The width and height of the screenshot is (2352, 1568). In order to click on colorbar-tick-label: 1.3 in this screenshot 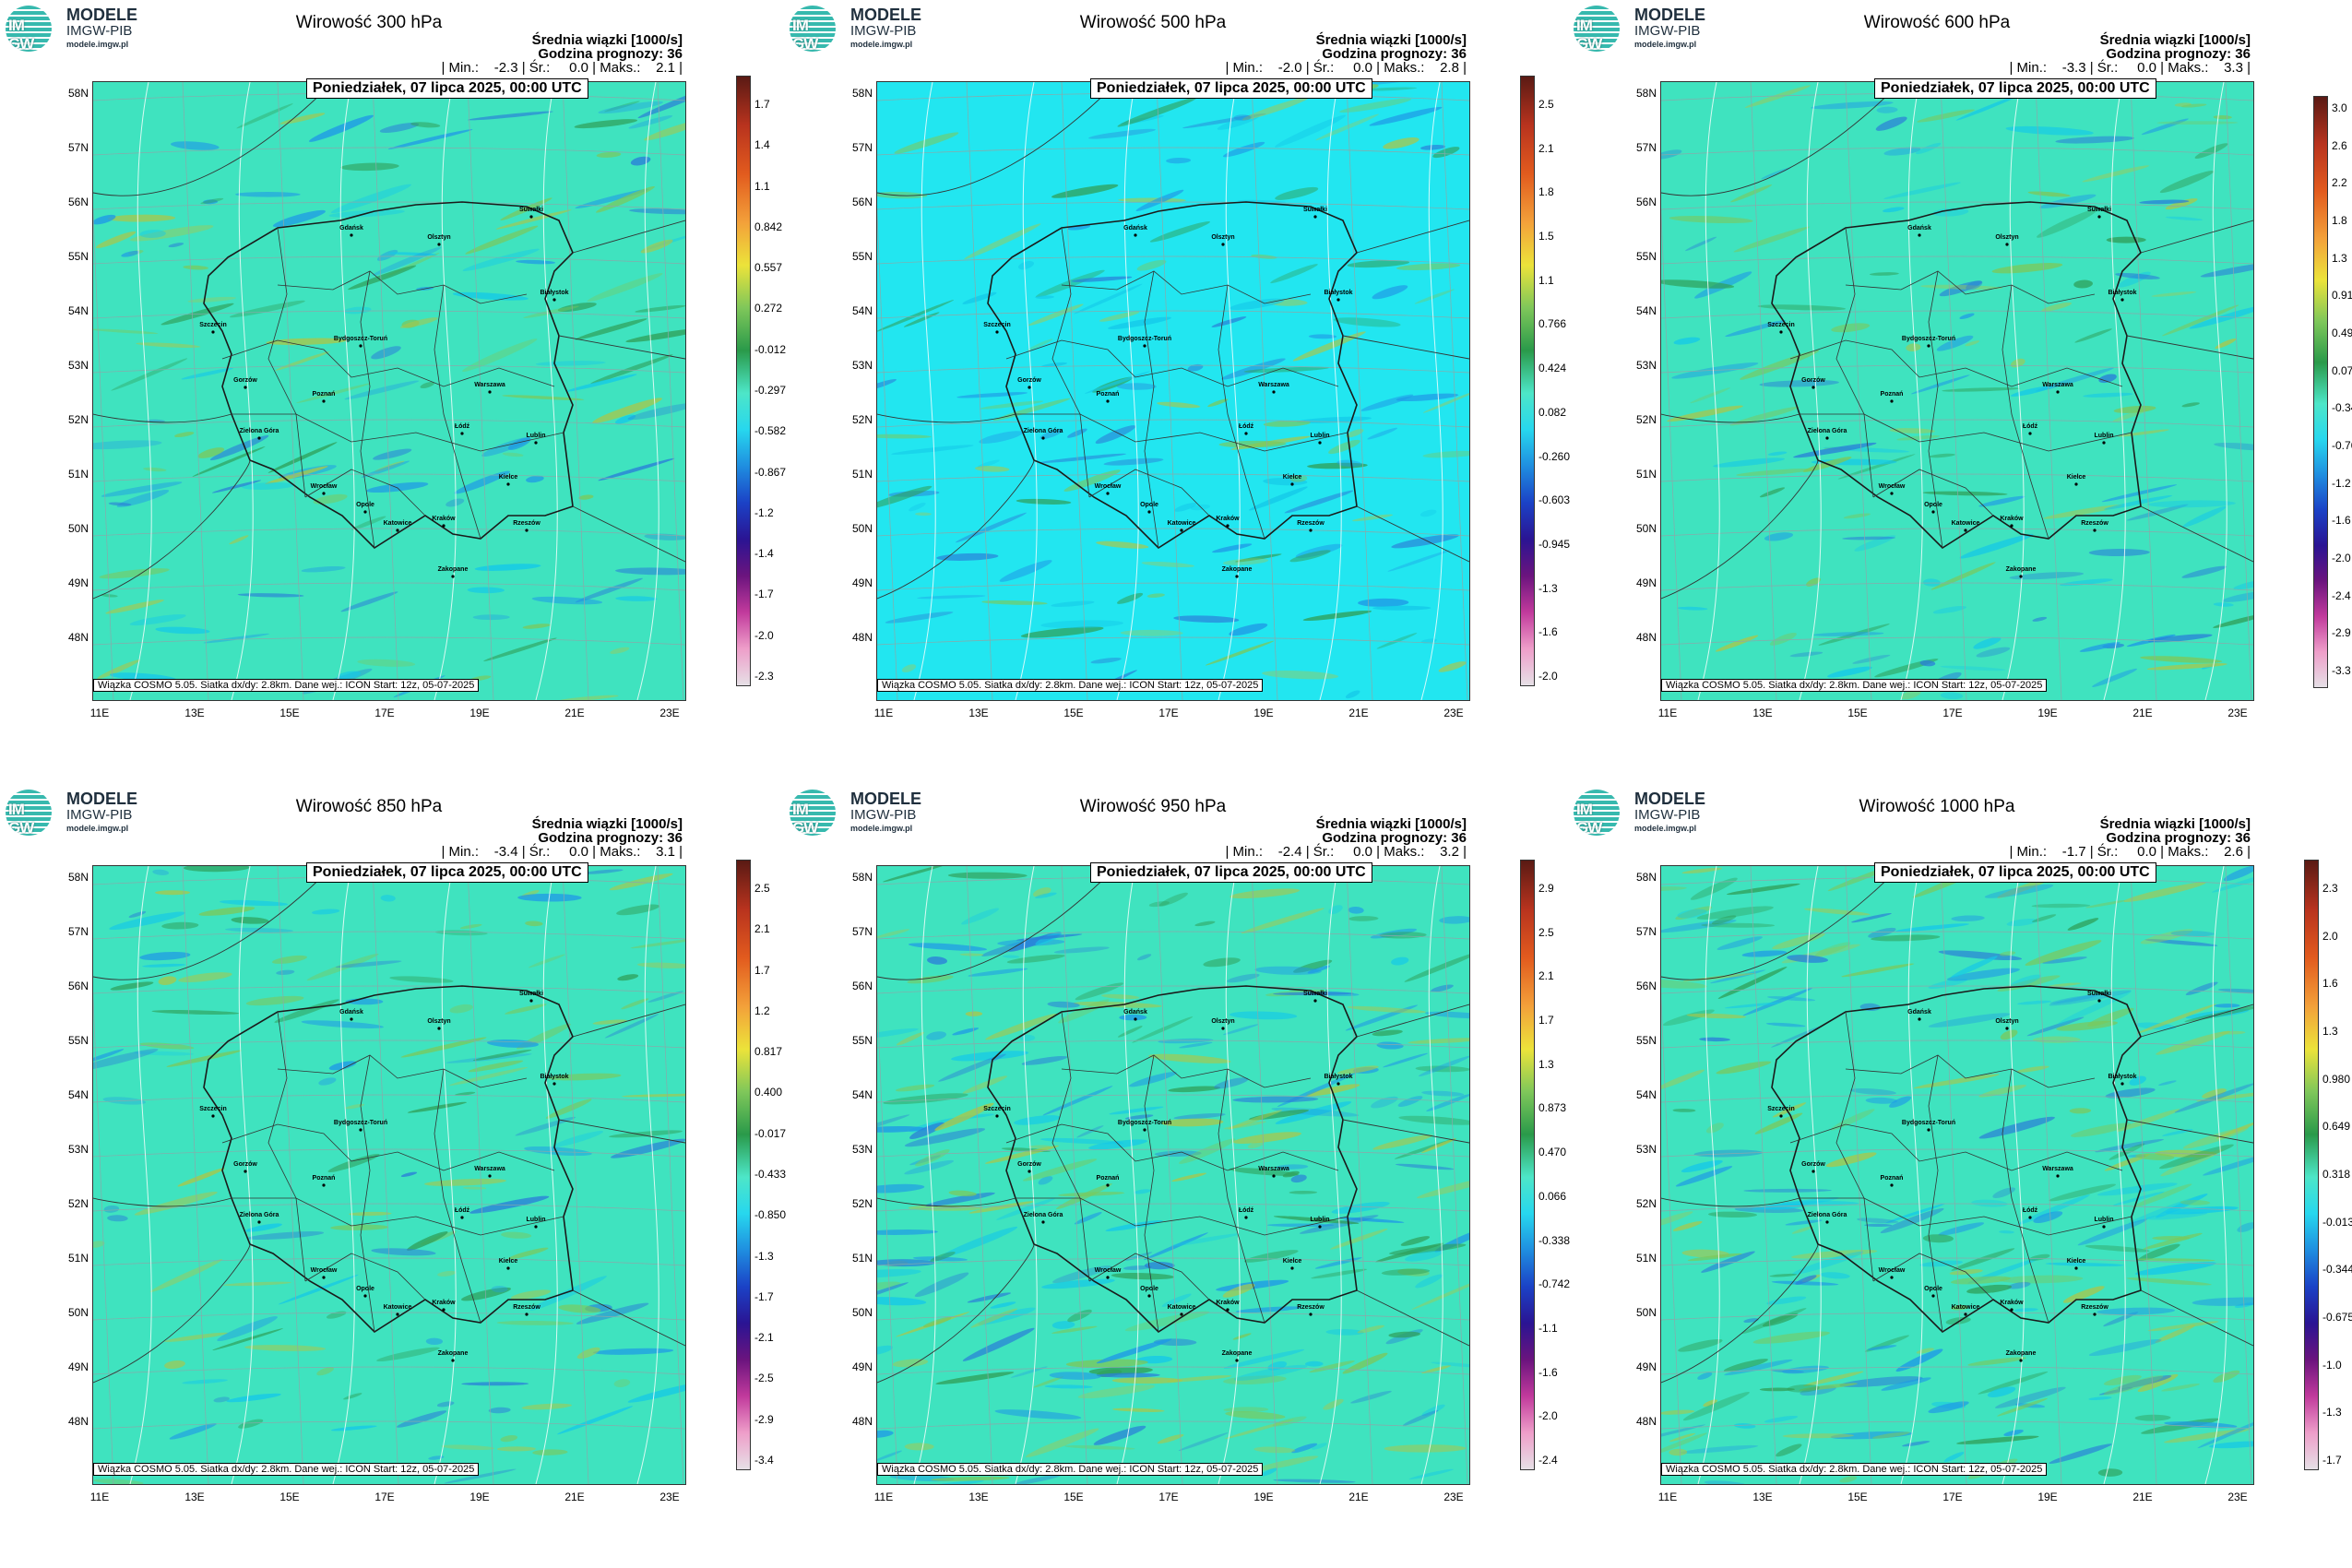, I will do `click(1546, 1064)`.